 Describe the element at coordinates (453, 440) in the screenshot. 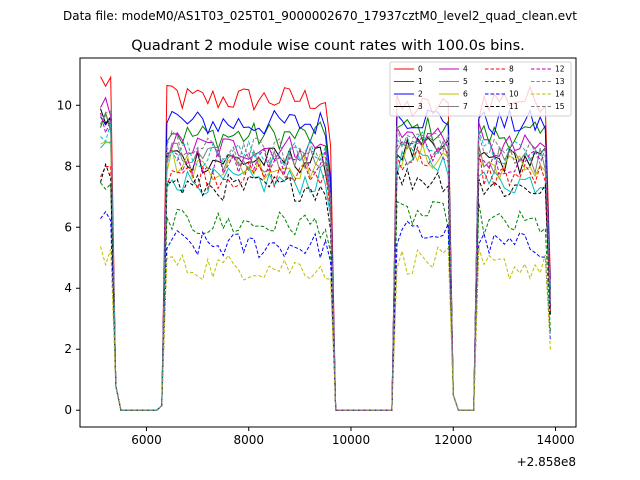

I see `x-tick-label: 12000` at that location.